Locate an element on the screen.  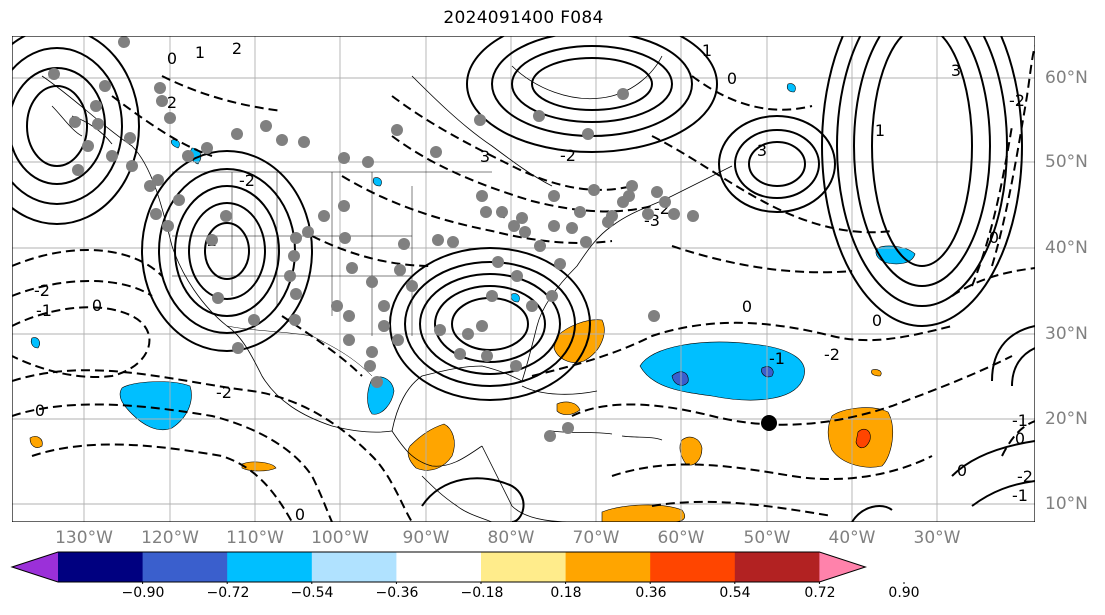
longitude-label: 120°W is located at coordinates (170, 538).